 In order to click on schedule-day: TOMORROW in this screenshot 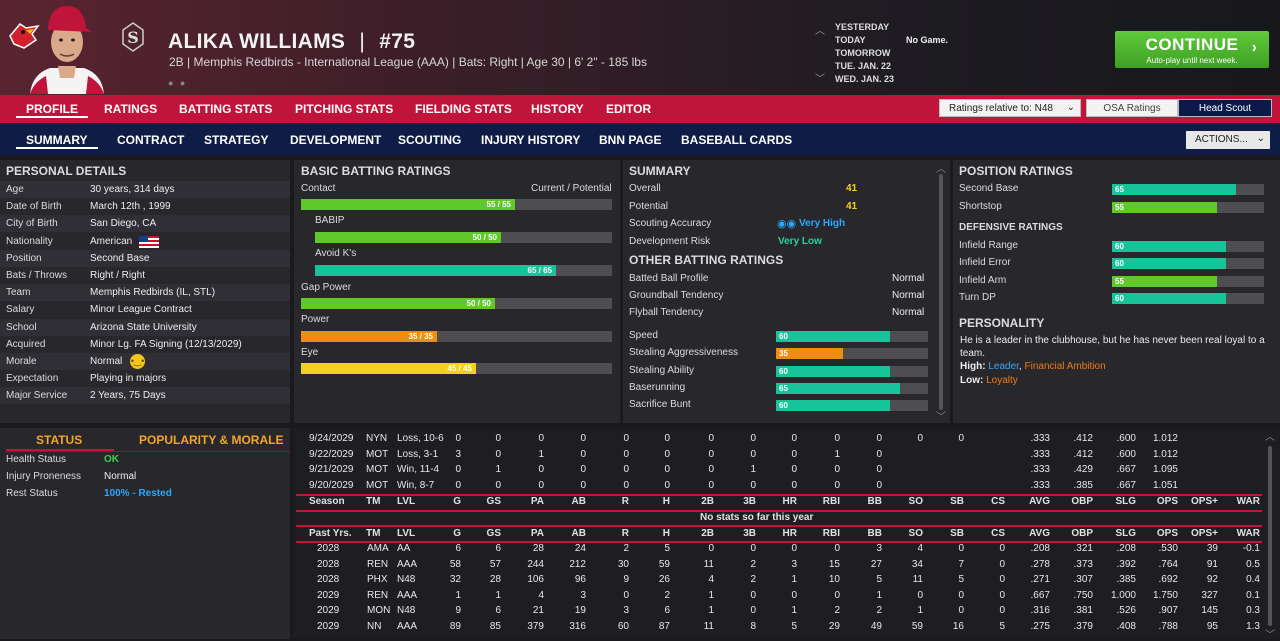, I will do `click(863, 53)`.